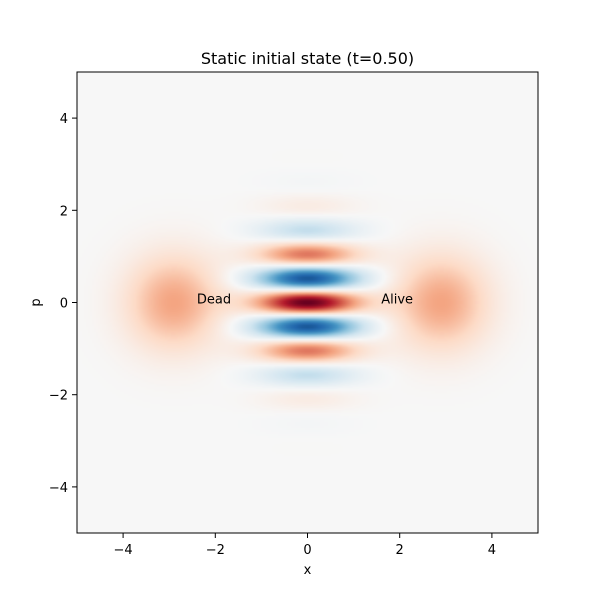 This screenshot has height=600, width=600. I want to click on annotation-dead: Dead, so click(214, 300).